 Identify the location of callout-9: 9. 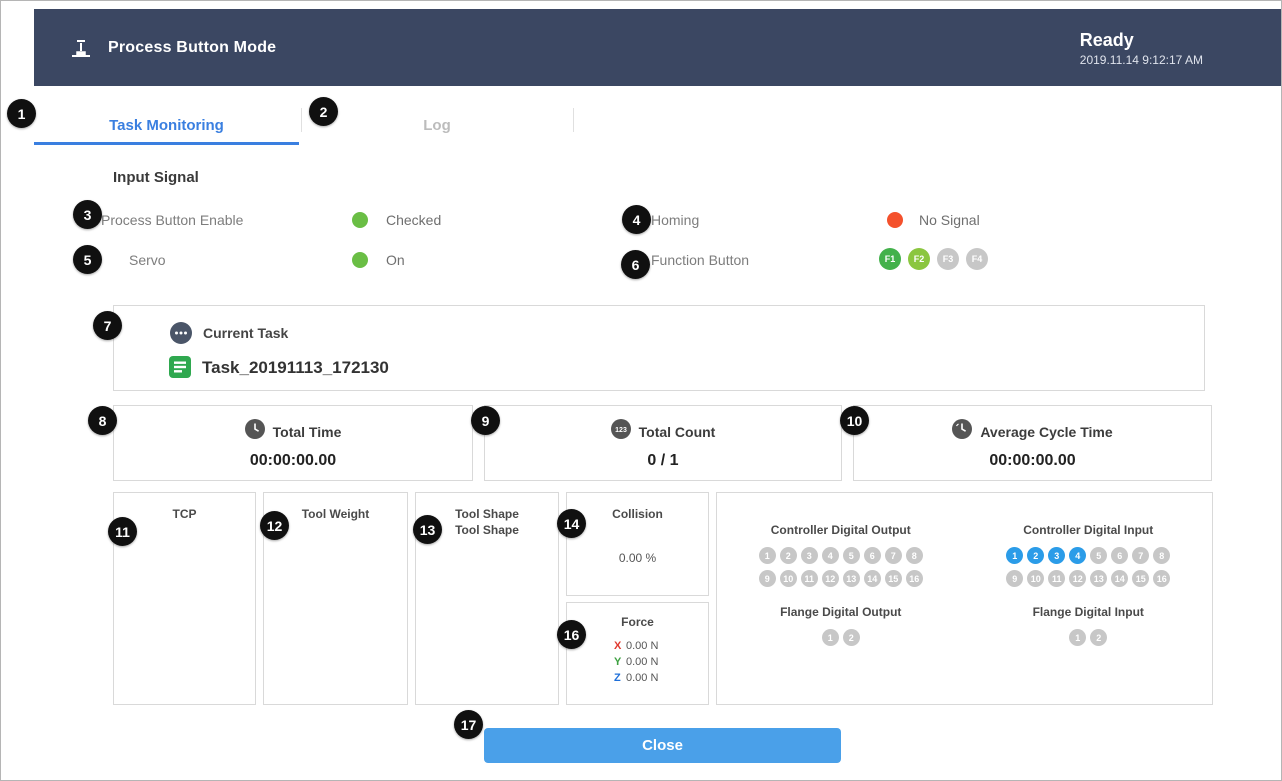
(485, 420).